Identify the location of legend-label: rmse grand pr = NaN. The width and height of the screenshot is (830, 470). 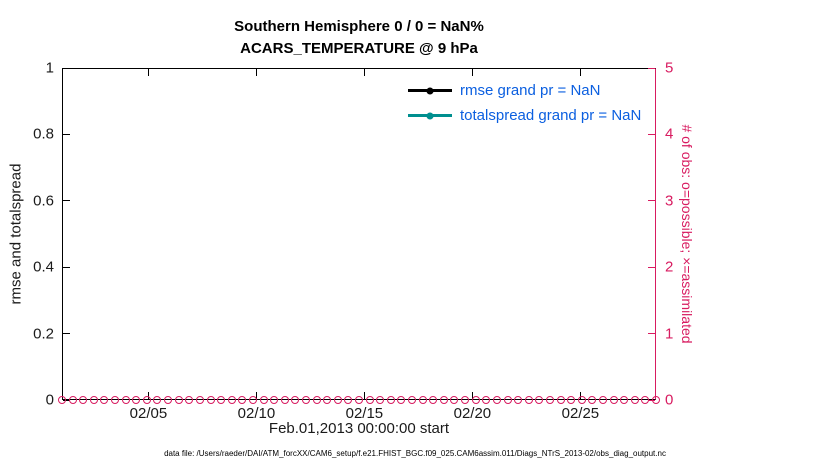
(530, 90).